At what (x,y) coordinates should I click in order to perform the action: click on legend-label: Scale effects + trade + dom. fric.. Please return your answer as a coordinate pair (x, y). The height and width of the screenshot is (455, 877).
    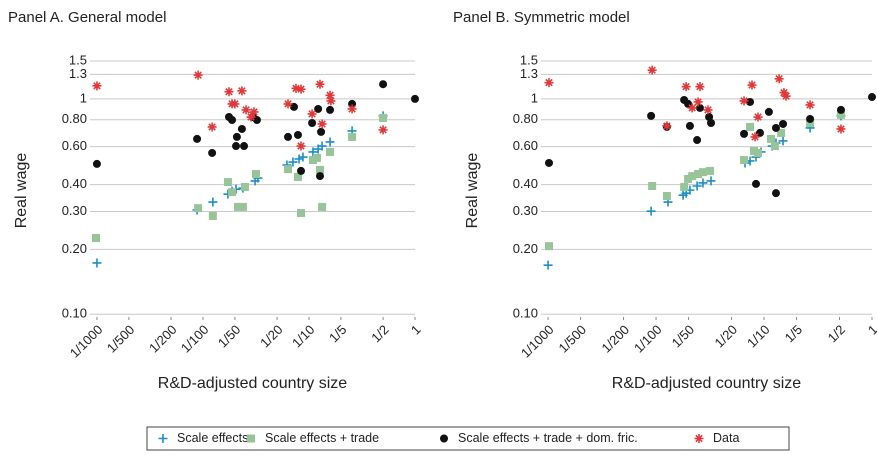
    Looking at the image, I should click on (548, 438).